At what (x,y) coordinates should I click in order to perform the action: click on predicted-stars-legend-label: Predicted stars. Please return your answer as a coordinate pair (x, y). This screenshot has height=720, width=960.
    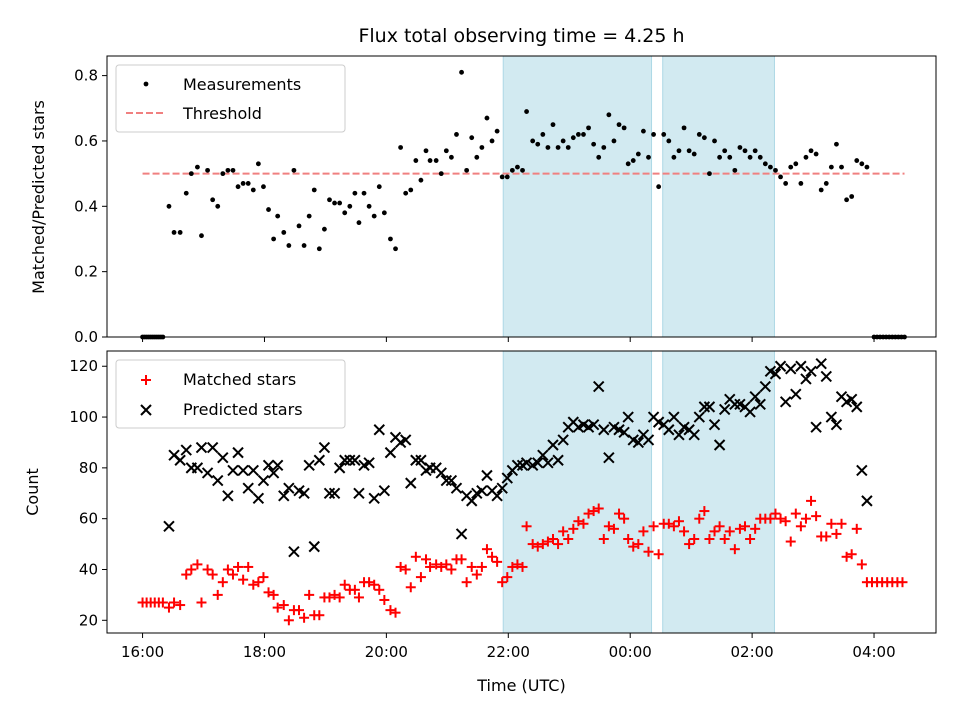
    Looking at the image, I should click on (243, 409).